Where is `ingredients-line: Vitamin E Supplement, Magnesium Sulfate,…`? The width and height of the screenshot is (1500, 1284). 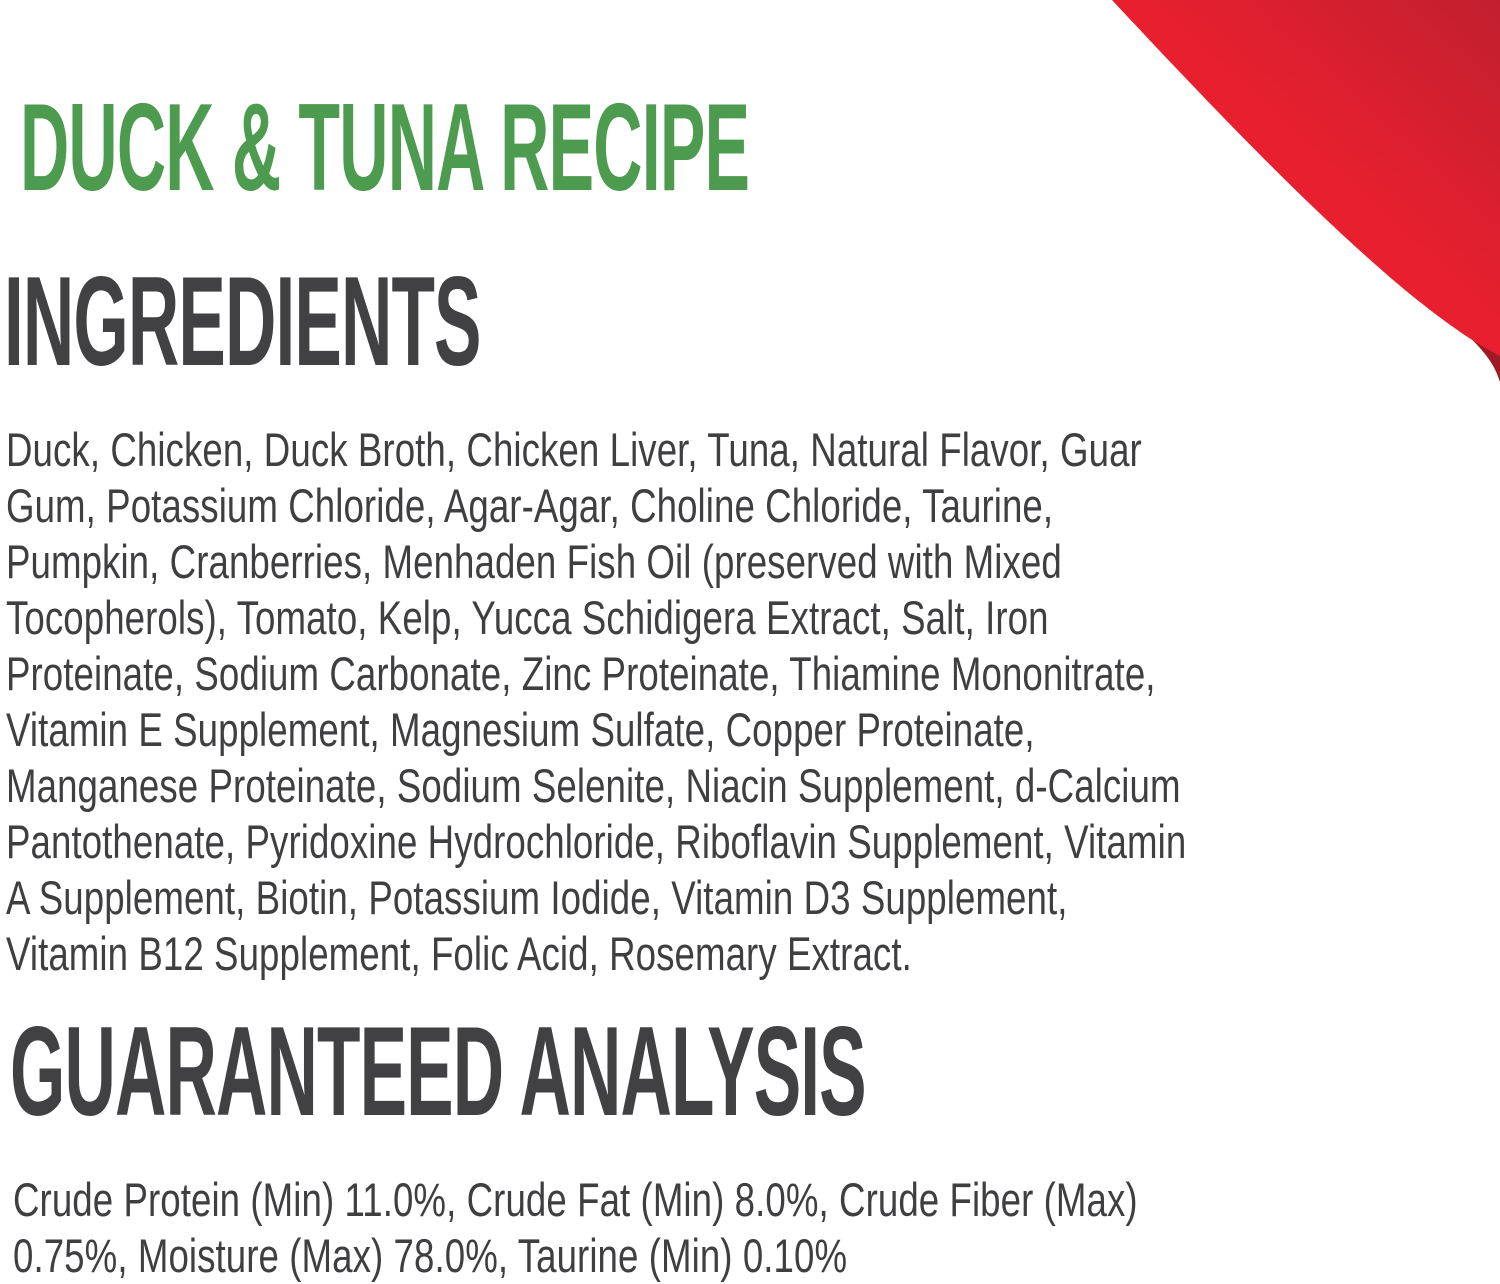
ingredients-line: Vitamin E Supplement, Magnesium Sulfate,… is located at coordinates (520, 729).